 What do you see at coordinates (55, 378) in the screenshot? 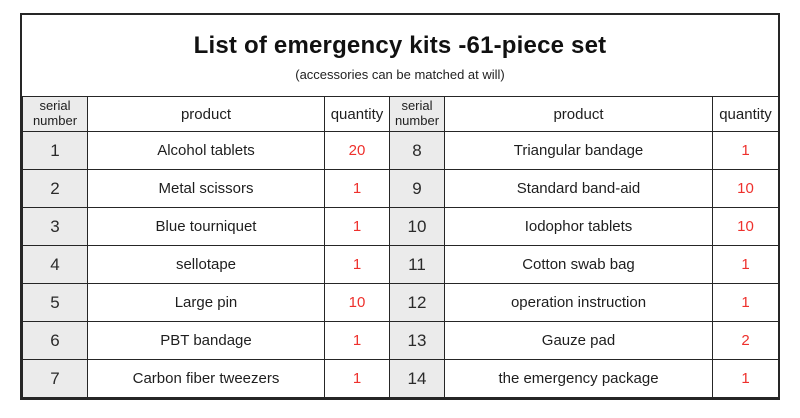
I see `serial-cell: 7` at bounding box center [55, 378].